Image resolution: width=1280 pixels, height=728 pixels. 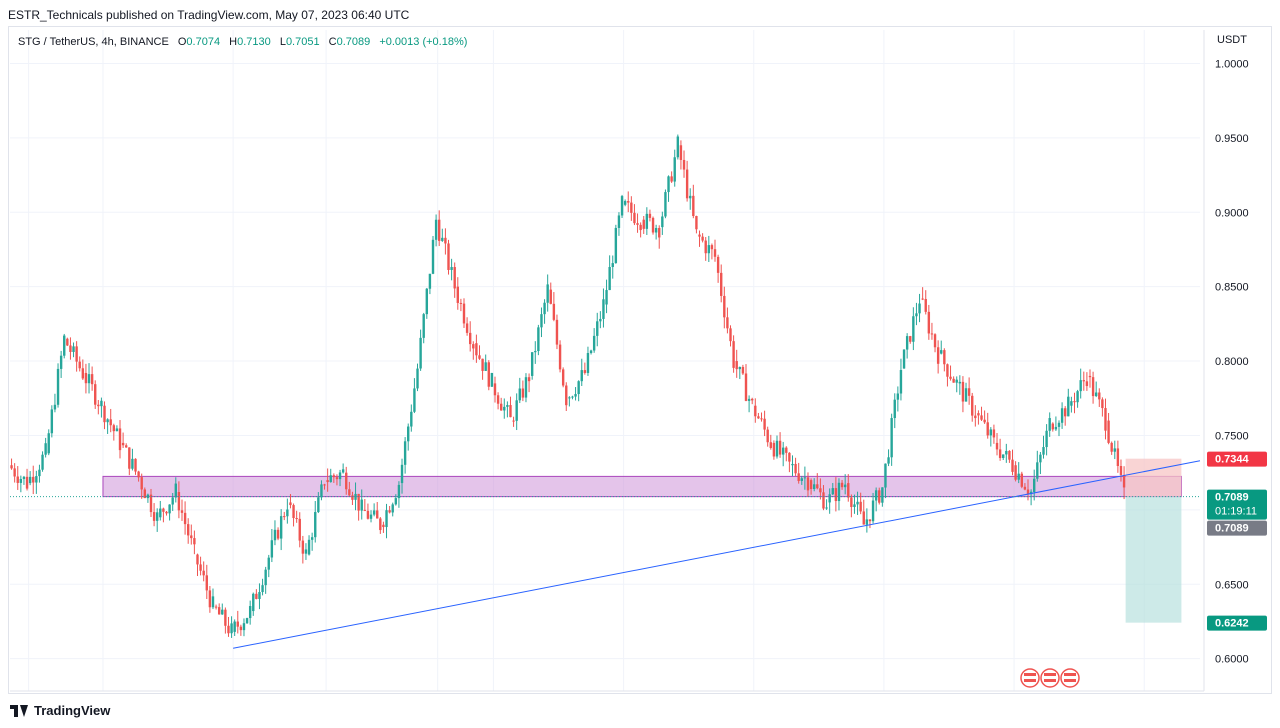 I want to click on y-tick-label: 0.6500, so click(x=1232, y=585).